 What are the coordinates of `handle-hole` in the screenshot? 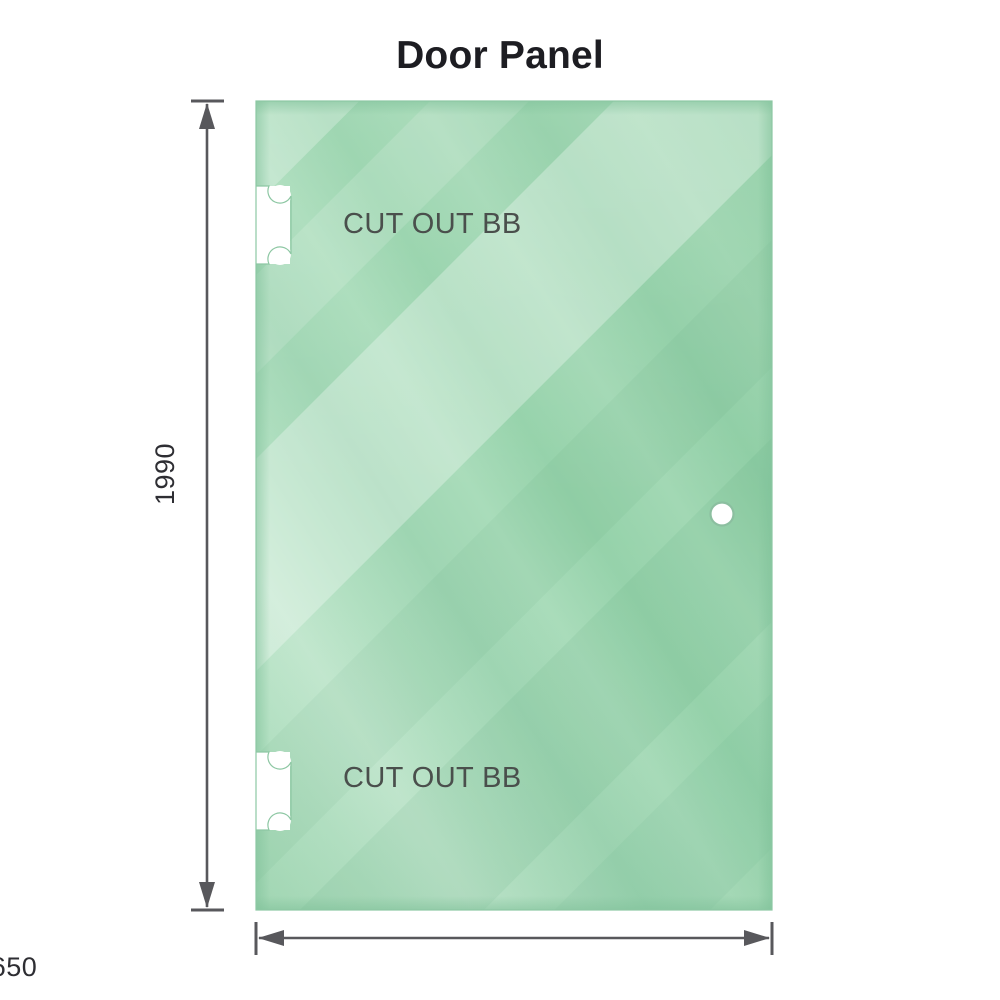 It's located at (722, 514).